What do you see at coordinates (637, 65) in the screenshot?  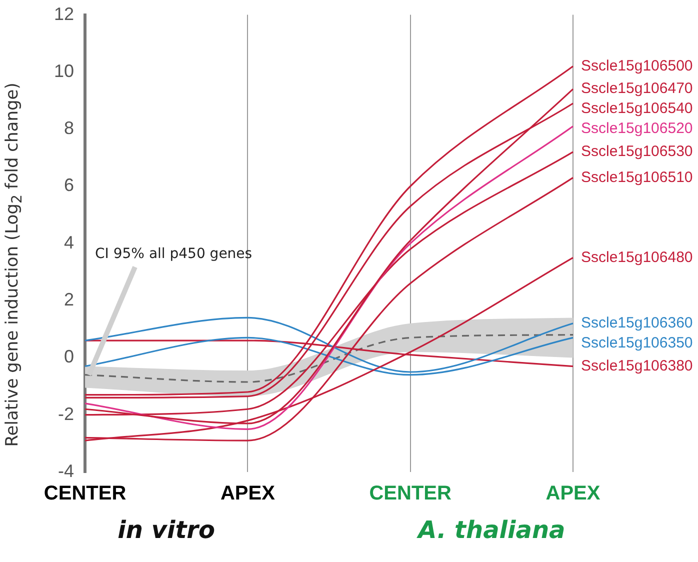 I see `series-label: Sscle15g106500` at bounding box center [637, 65].